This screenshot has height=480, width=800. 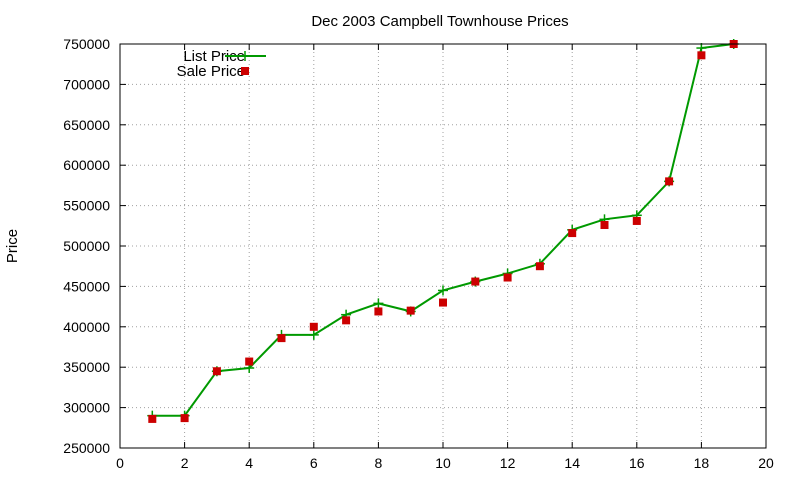 What do you see at coordinates (86, 84) in the screenshot?
I see `y-tick-label: 700000` at bounding box center [86, 84].